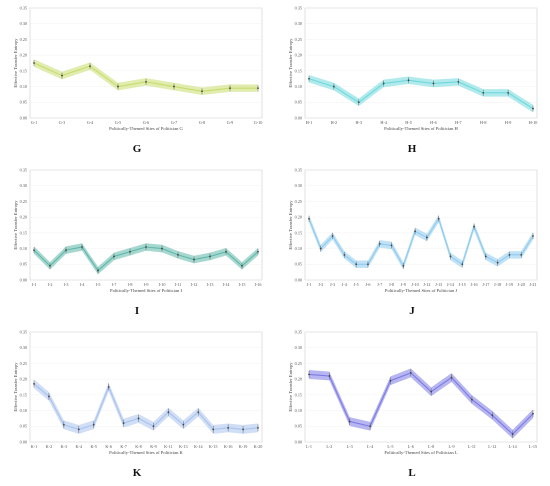 The image size is (550, 486). Describe the element at coordinates (298, 39) in the screenshot. I see `chart-h-y-tick-label: 0.25` at that location.